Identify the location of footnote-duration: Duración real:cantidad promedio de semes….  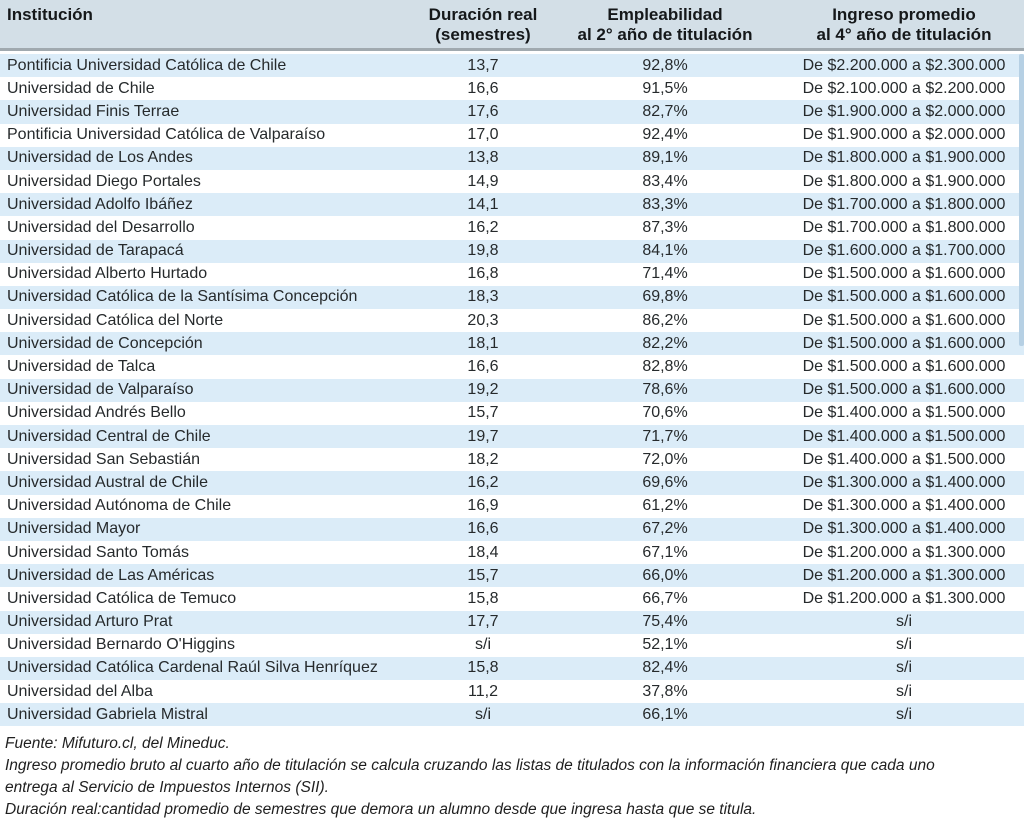
(381, 810).